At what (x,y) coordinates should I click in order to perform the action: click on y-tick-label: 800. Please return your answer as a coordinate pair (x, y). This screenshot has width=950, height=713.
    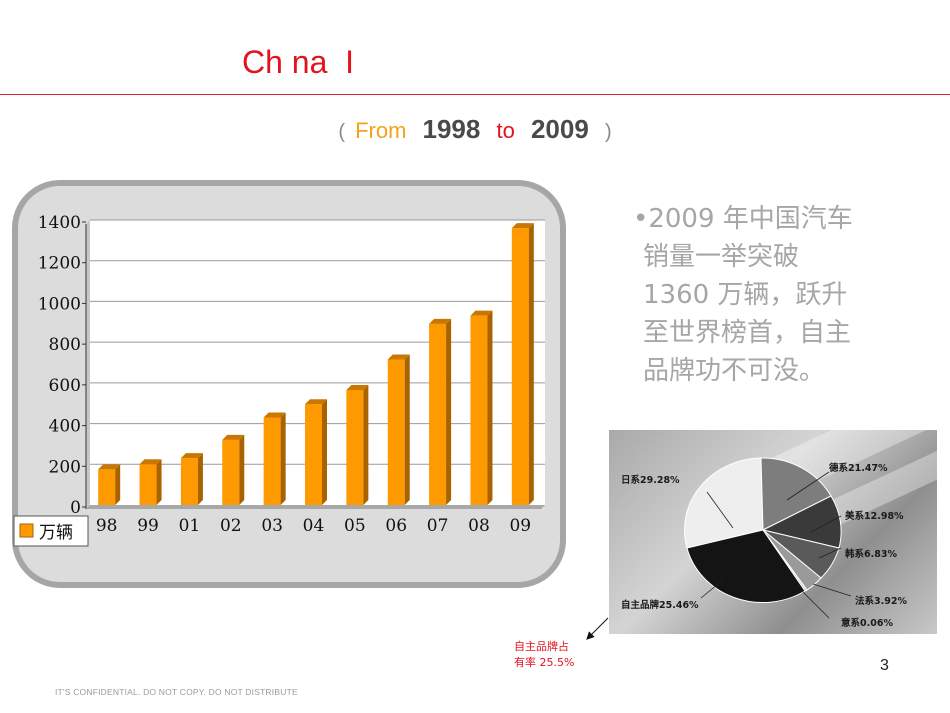
    Looking at the image, I should click on (65, 345).